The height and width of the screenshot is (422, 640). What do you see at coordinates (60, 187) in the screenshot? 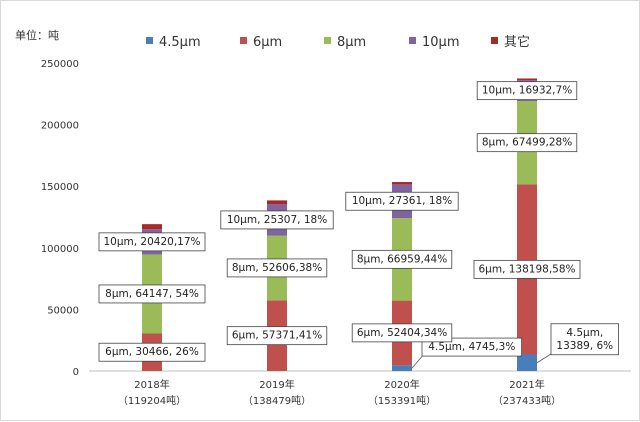
I see `y-tick-label: 150000` at bounding box center [60, 187].